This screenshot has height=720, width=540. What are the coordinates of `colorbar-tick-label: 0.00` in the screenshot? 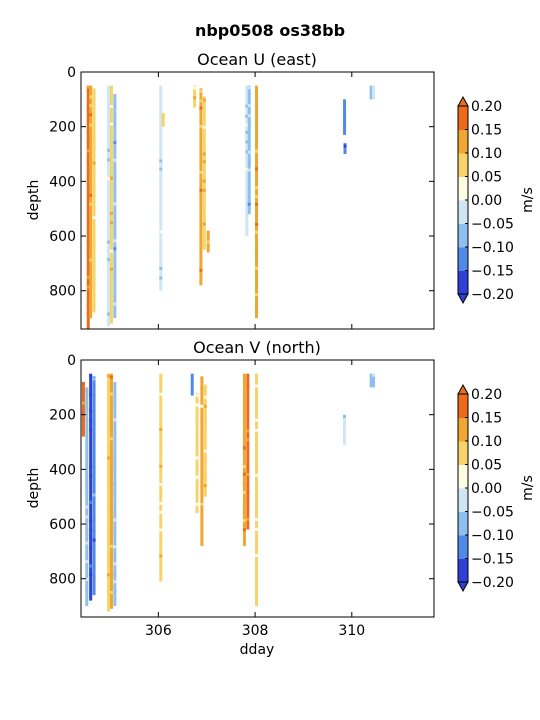 It's located at (486, 489).